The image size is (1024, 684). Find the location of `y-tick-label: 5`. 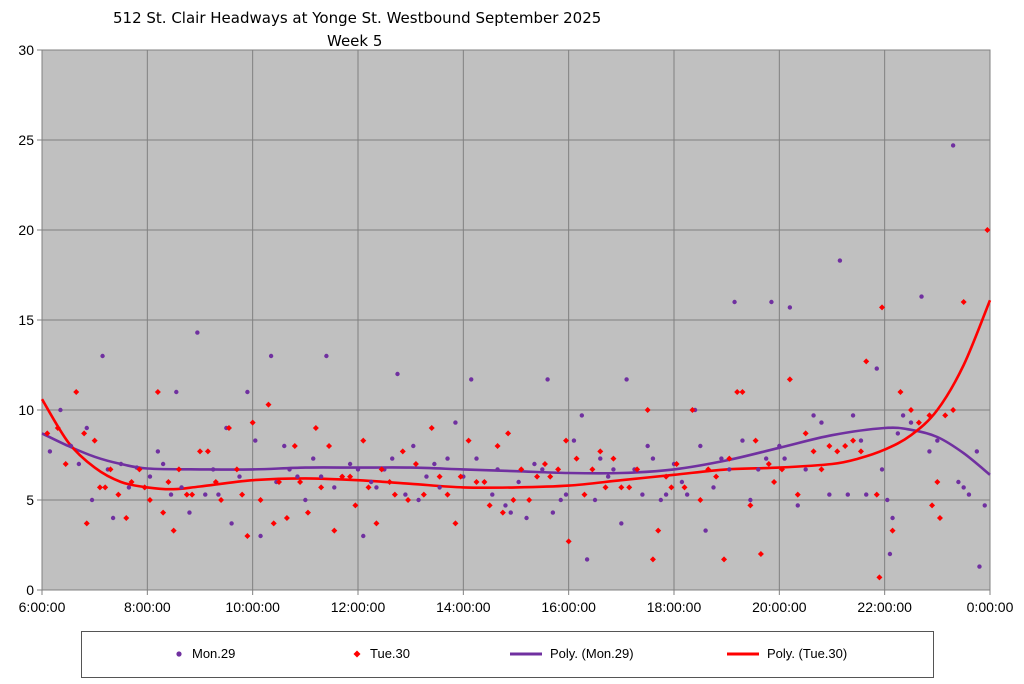

y-tick-label: 5 is located at coordinates (30, 500).